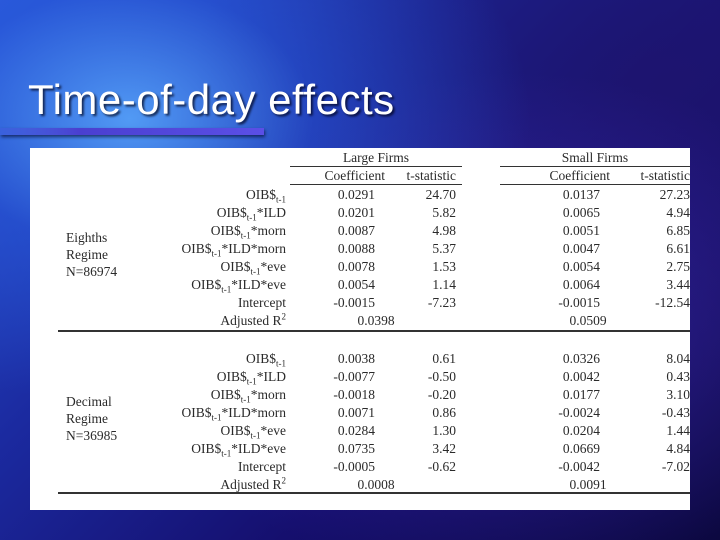 The width and height of the screenshot is (720, 540). I want to click on adjusted-r2-value: 0.0398, so click(376, 320).